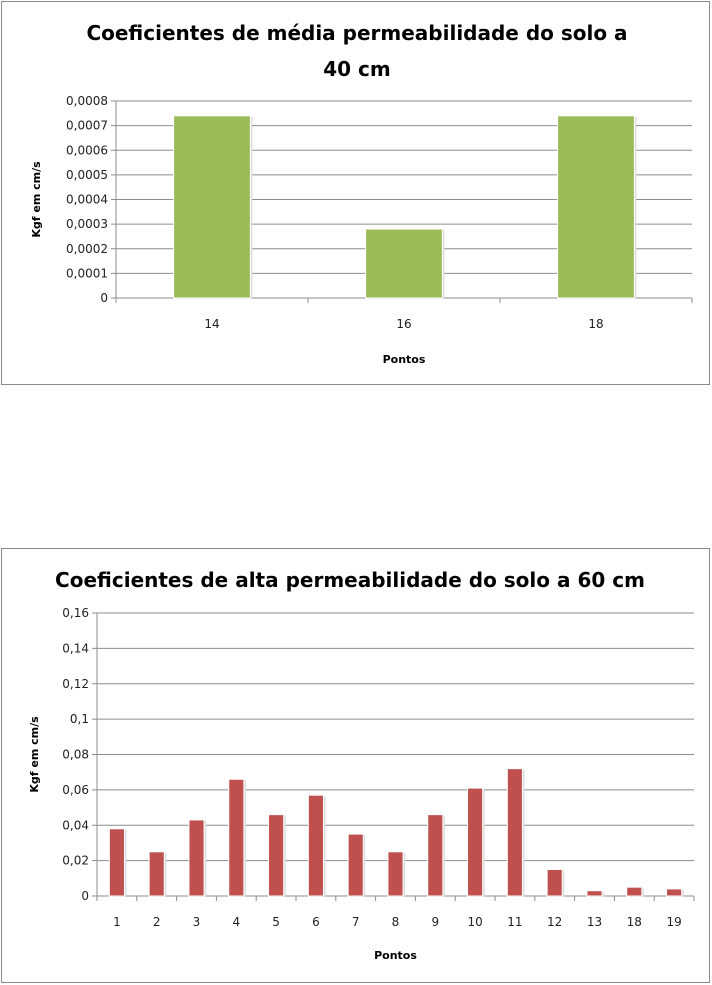 This screenshot has width=712, height=985. I want to click on x-tick-label: 3, so click(197, 922).